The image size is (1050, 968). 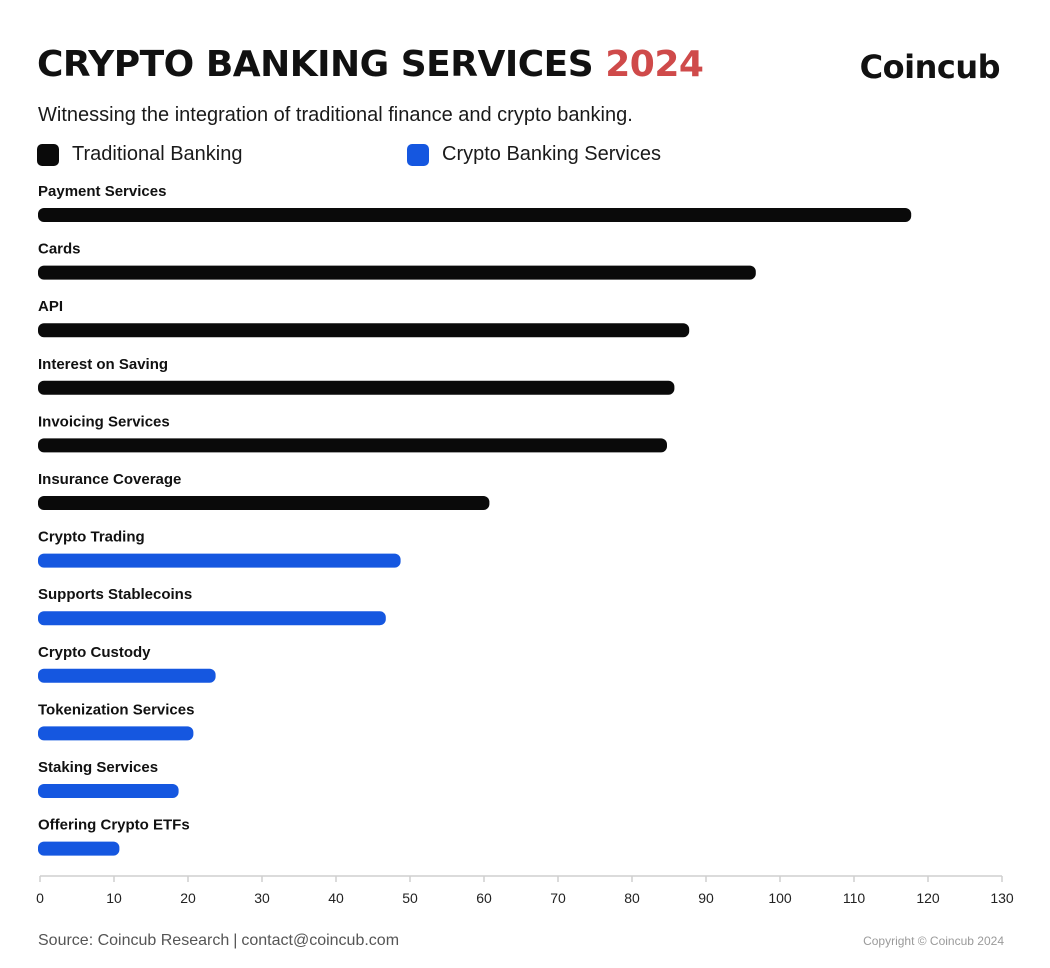 What do you see at coordinates (410, 898) in the screenshot?
I see `x-tick-label-50: 50` at bounding box center [410, 898].